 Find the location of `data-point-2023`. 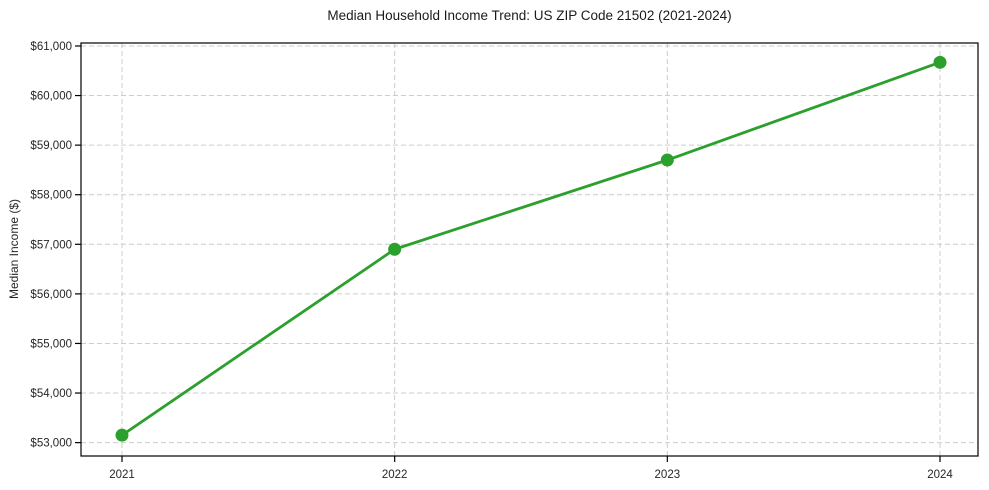

data-point-2023 is located at coordinates (667, 160).